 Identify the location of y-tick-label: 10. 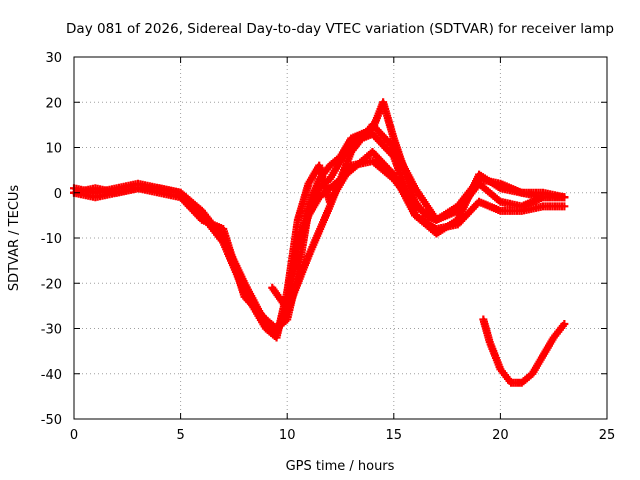
(53, 149).